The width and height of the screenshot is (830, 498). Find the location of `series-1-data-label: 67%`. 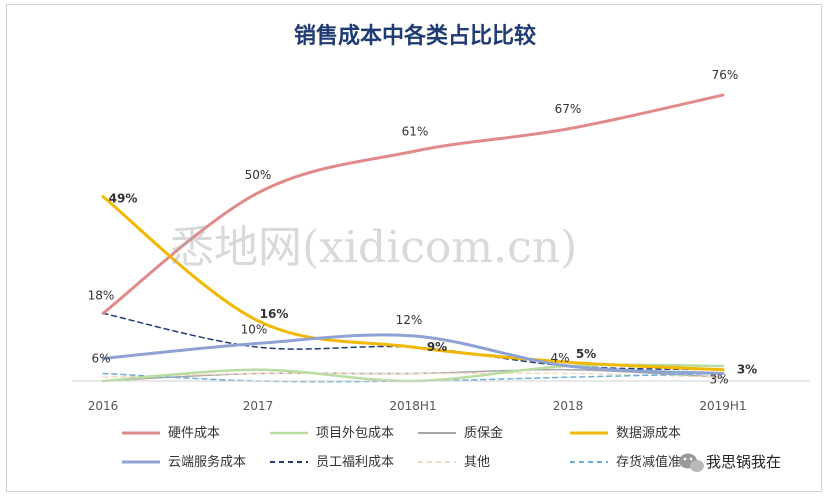

series-1-data-label: 67% is located at coordinates (568, 109).